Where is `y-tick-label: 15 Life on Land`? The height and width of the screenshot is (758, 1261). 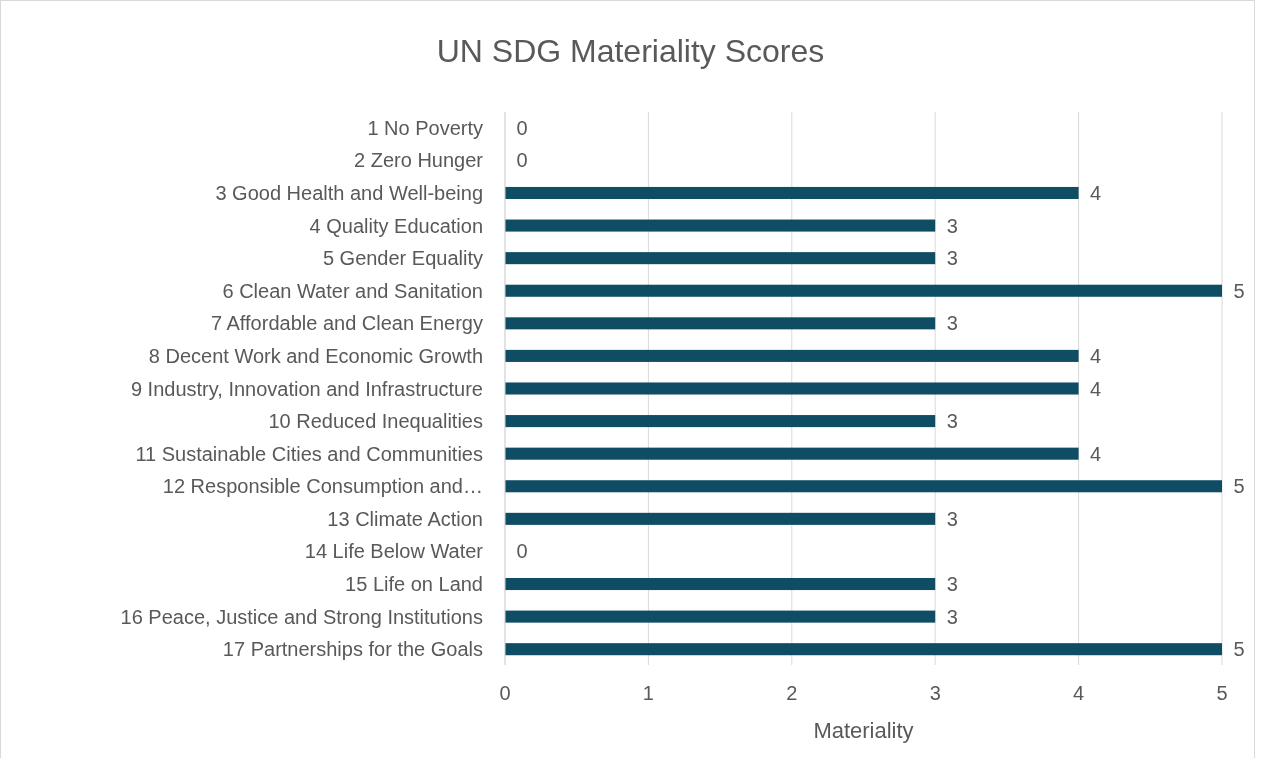
y-tick-label: 15 Life on Land is located at coordinates (414, 584).